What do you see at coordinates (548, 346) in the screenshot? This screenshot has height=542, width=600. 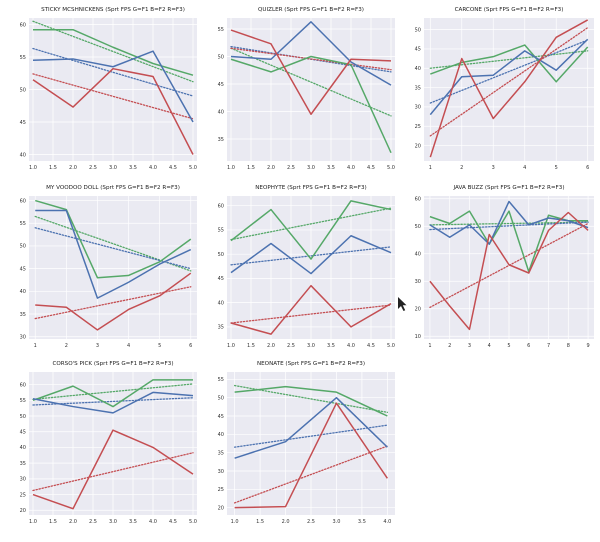 I see `x-tick-label: 7` at bounding box center [548, 346].